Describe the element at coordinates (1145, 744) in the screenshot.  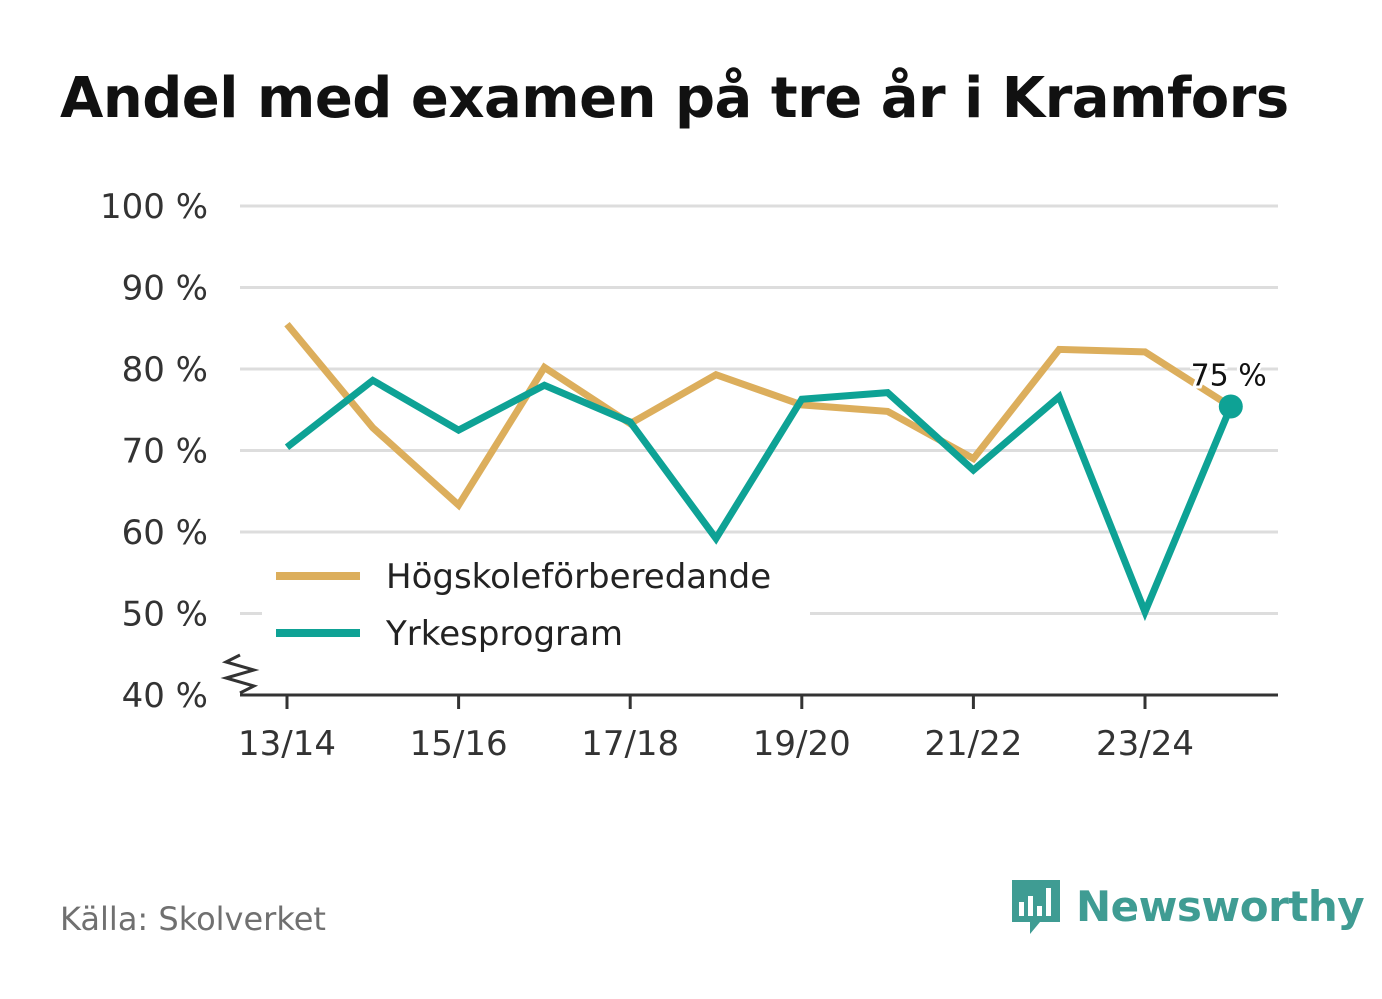
I see `x-tick-label: 23/24` at that location.